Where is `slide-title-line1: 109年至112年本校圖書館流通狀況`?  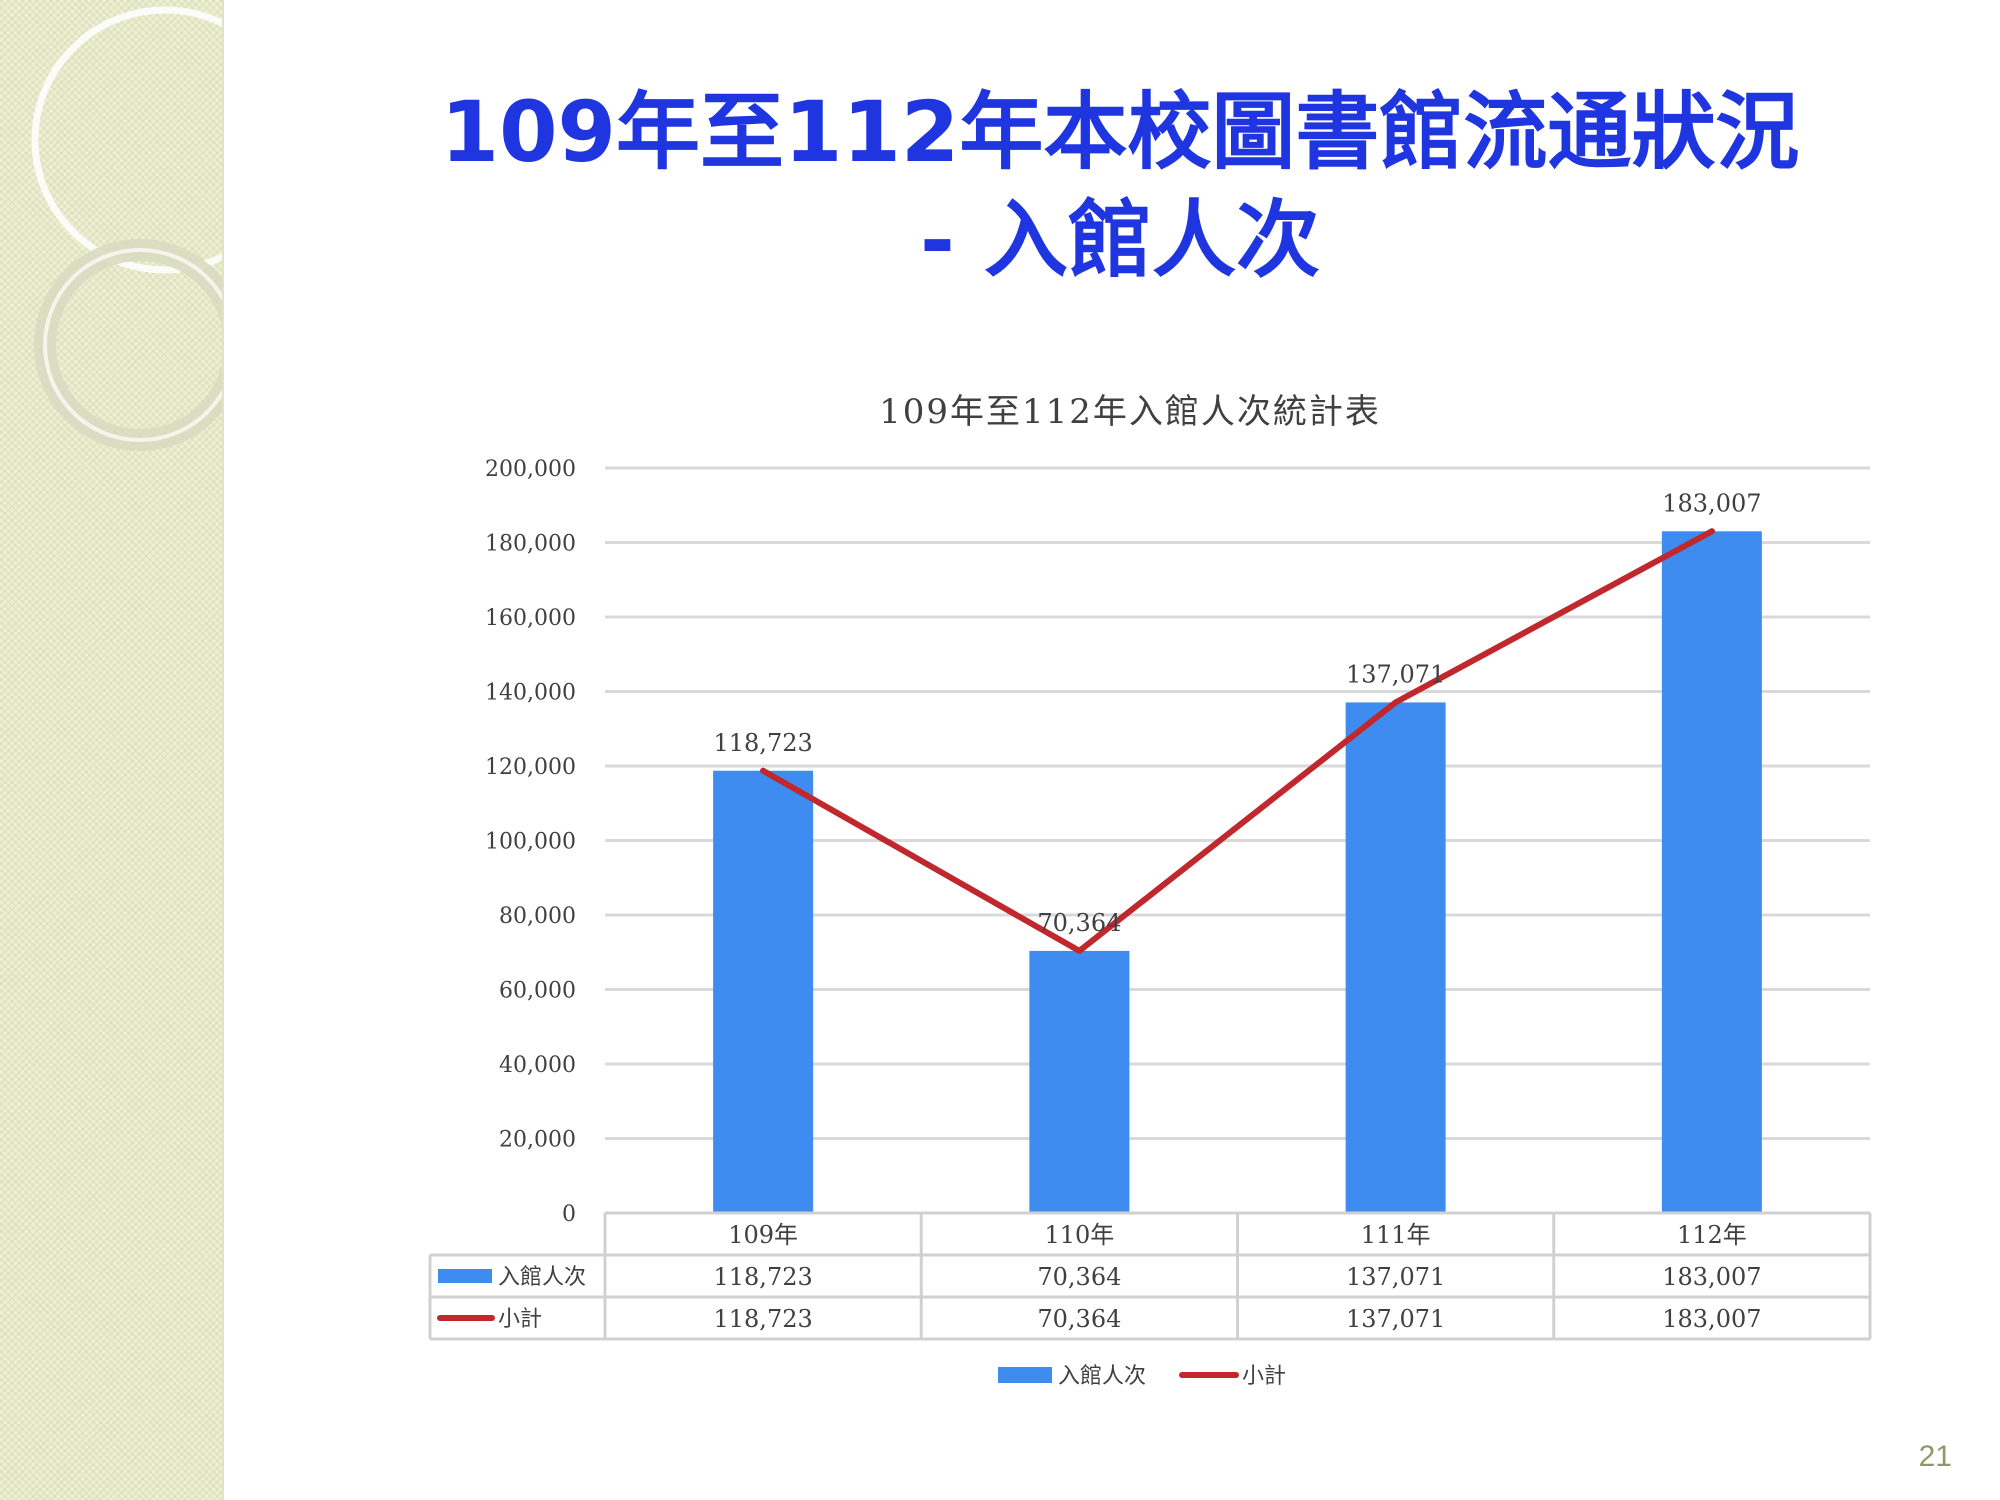 slide-title-line1: 109年至112年本校圖書館流通狀況 is located at coordinates (1120, 132).